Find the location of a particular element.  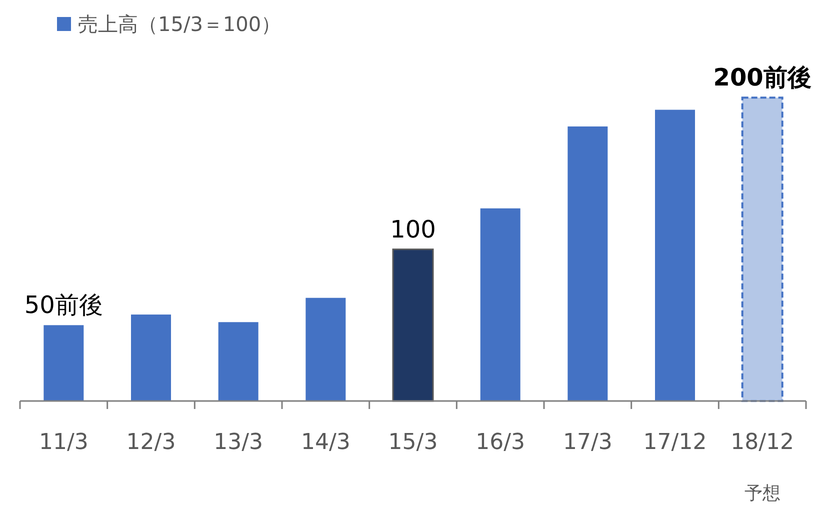

data-label: 50前後 is located at coordinates (63, 305).